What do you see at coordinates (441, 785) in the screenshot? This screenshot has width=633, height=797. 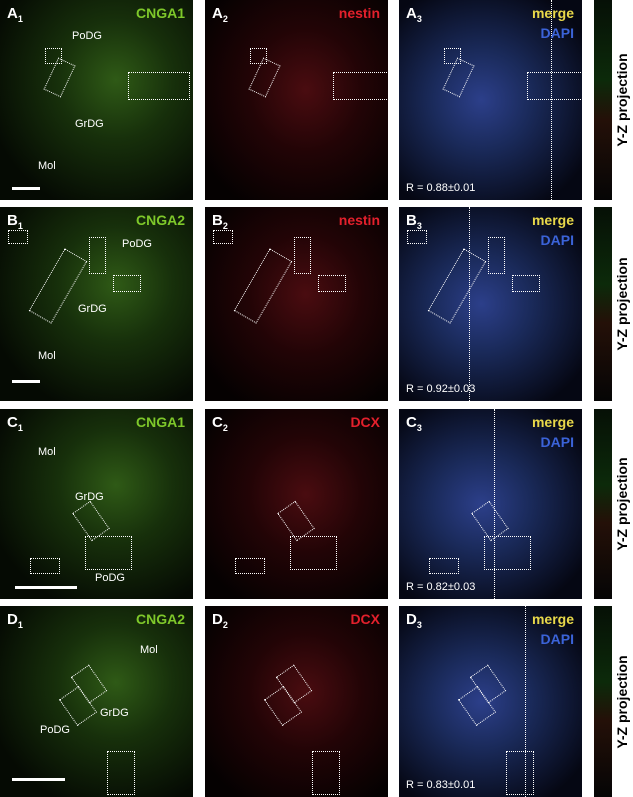 I see `correlation-value: R = 0.83±0.01` at bounding box center [441, 785].